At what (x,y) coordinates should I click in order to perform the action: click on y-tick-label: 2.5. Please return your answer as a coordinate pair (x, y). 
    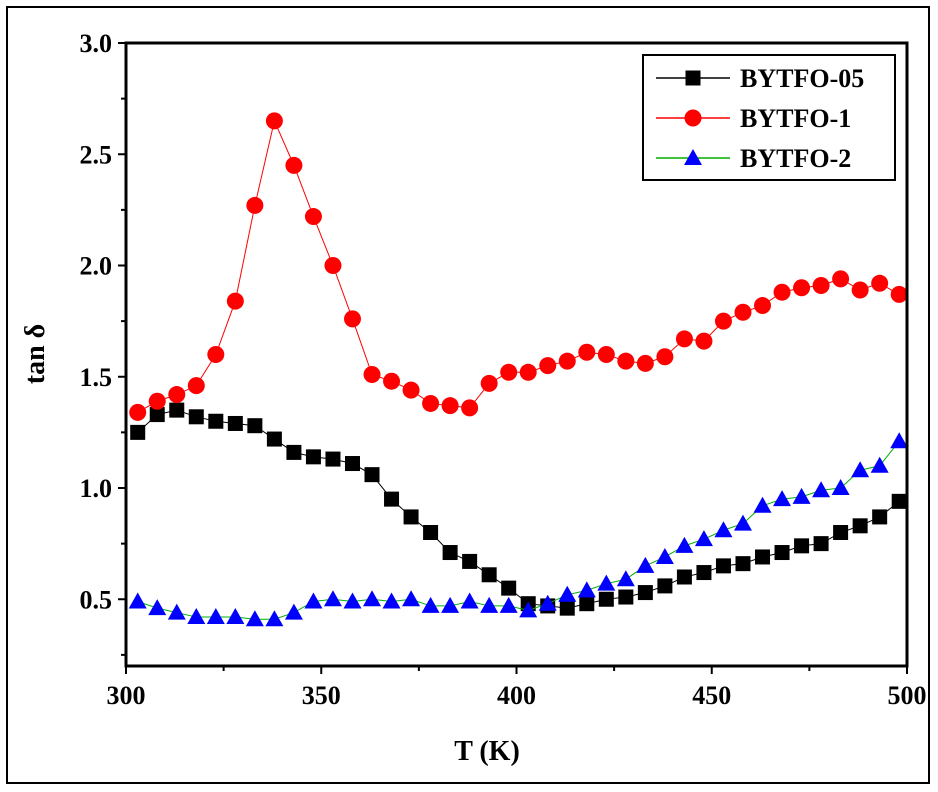
    Looking at the image, I should click on (96, 154).